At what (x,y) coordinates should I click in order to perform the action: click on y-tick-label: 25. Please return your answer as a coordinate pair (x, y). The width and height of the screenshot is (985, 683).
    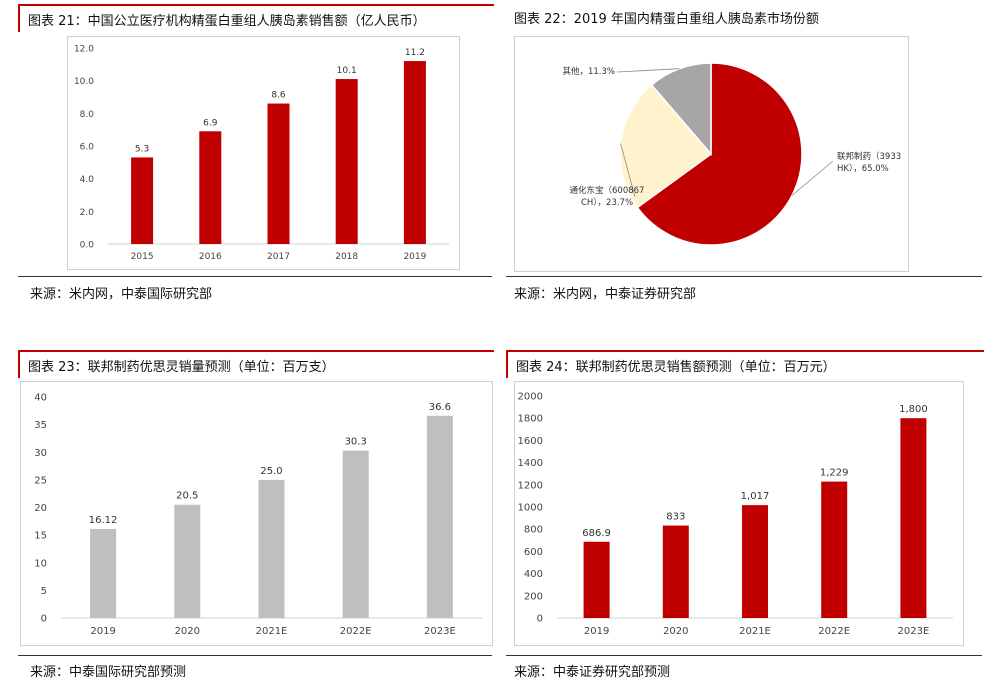
    Looking at the image, I should click on (40, 480).